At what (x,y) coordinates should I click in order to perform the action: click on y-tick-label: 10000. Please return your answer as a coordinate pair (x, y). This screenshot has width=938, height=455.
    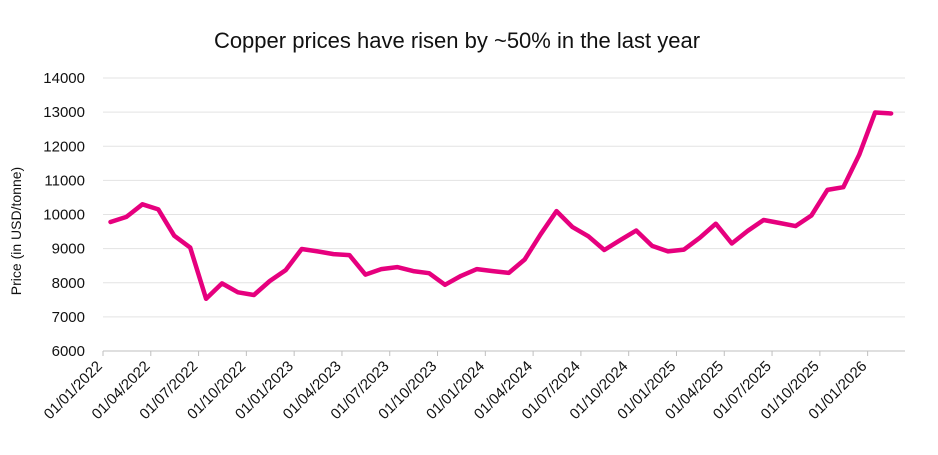
    Looking at the image, I should click on (64, 215).